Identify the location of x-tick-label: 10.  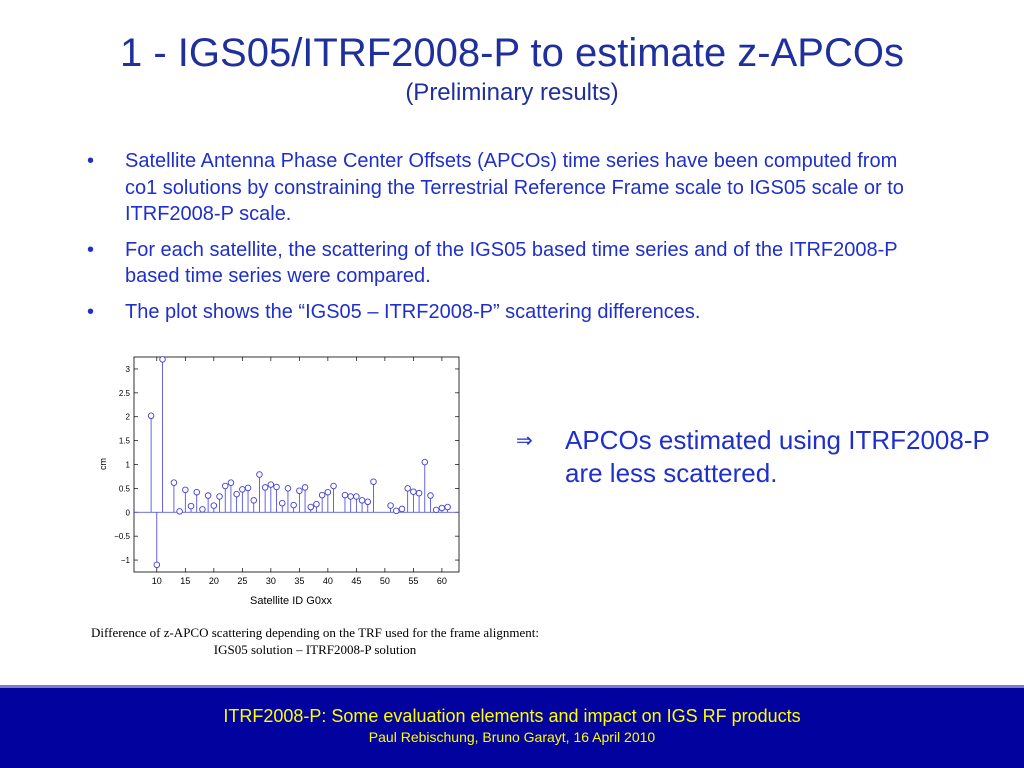
(157, 581).